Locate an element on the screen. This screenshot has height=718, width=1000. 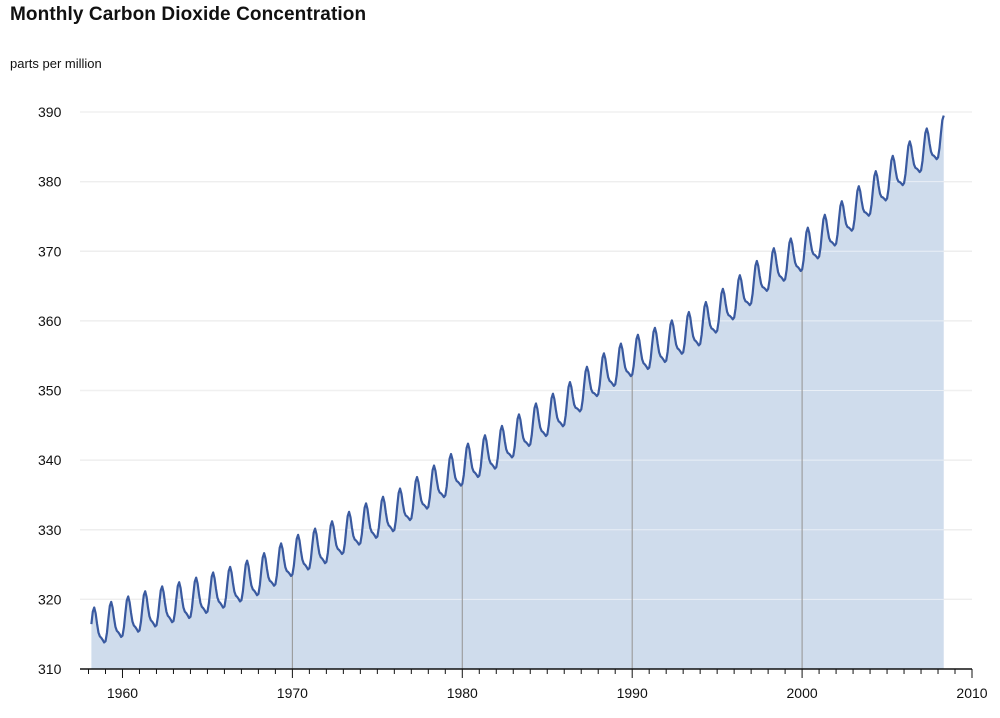
y-tick-label-360: 360 is located at coordinates (50, 321).